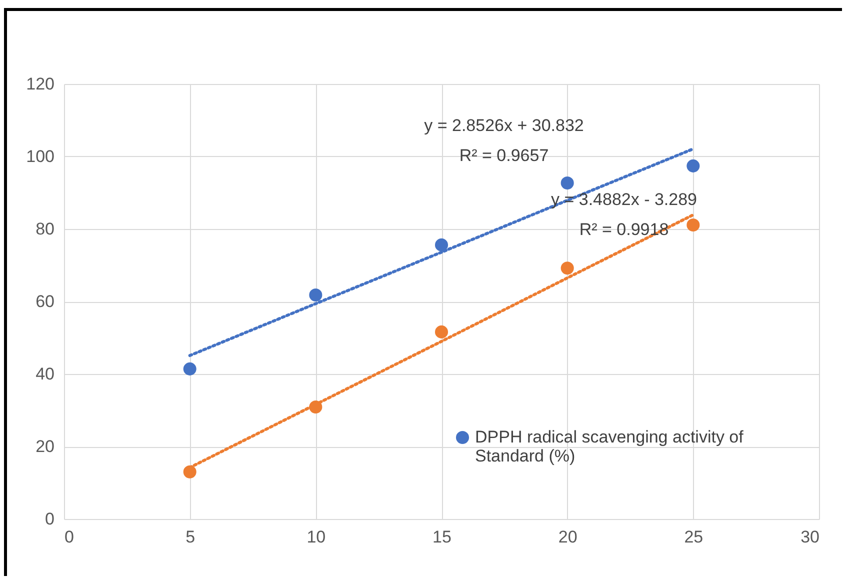 Image resolution: width=846 pixels, height=580 pixels. I want to click on x-tick-label: 20, so click(568, 537).